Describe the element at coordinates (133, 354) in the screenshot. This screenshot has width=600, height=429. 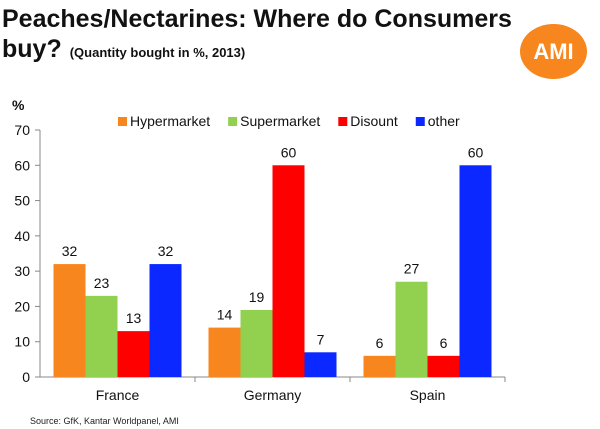
I see `bar-disount-france` at that location.